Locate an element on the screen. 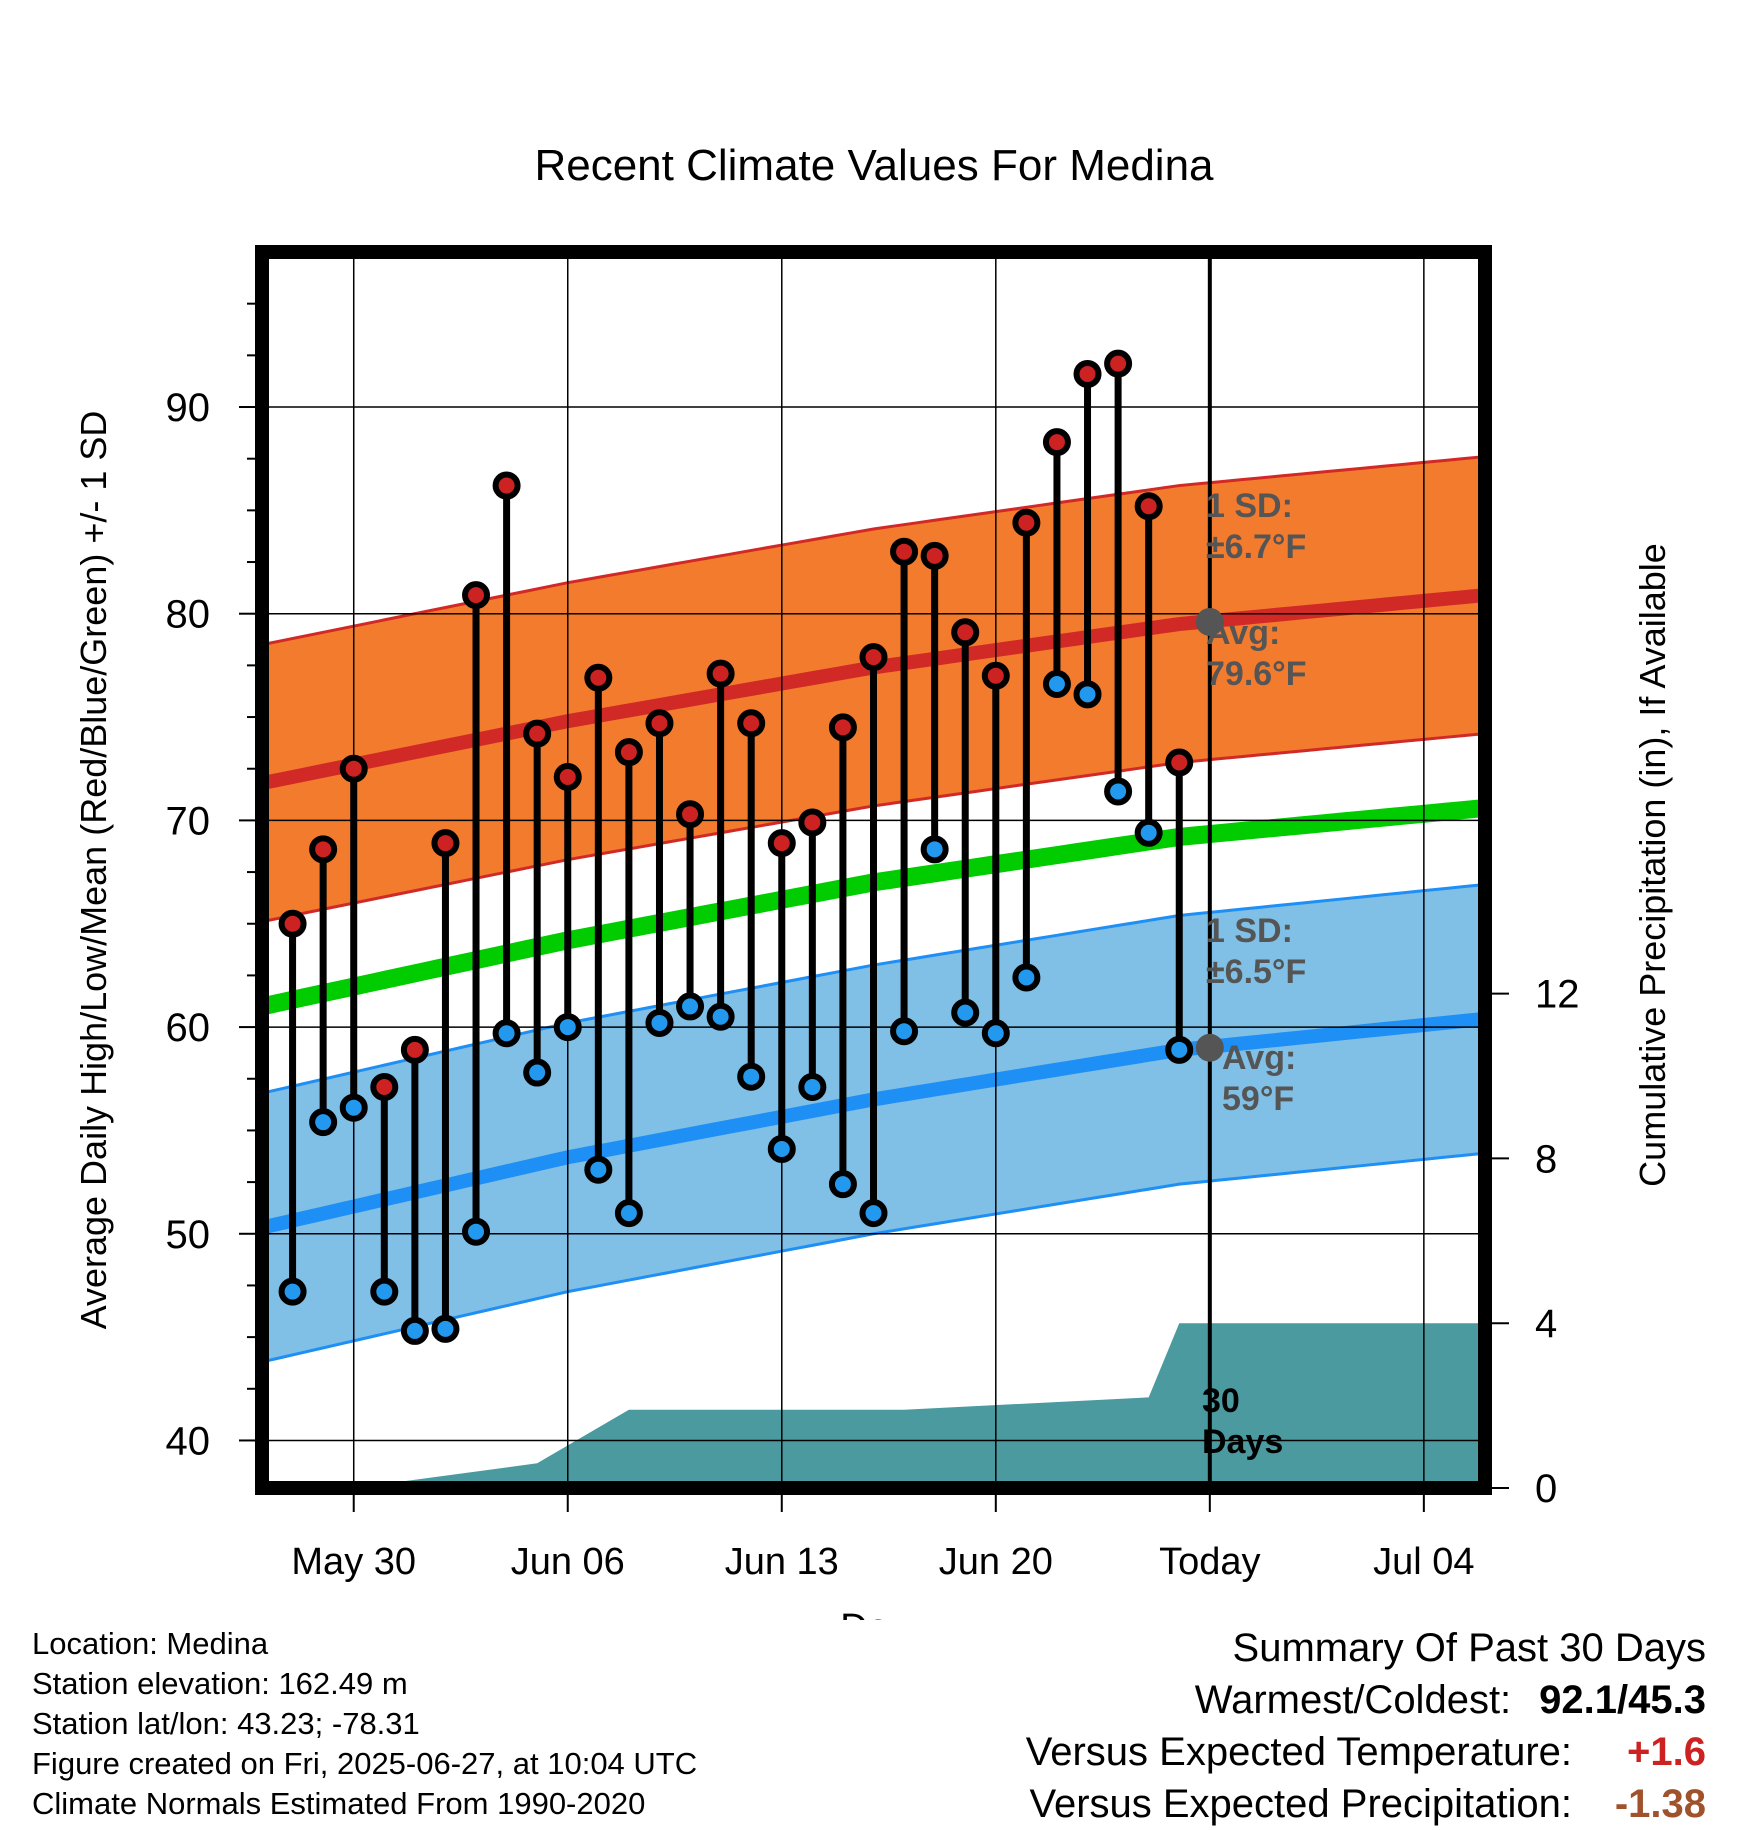 The height and width of the screenshot is (1830, 1748). elevation-text: Station elevation: 162.49 m is located at coordinates (220, 1683).